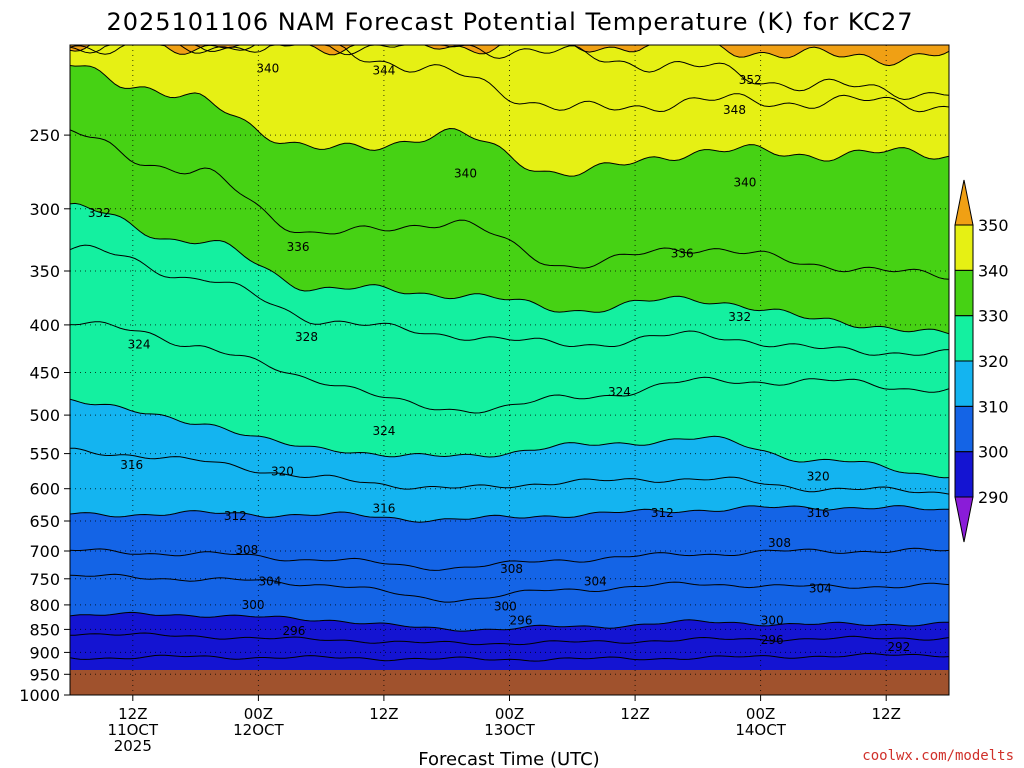 Image resolution: width=1024 pixels, height=768 pixels. Describe the element at coordinates (818, 513) in the screenshot. I see `contour-label-316: 316` at that location.